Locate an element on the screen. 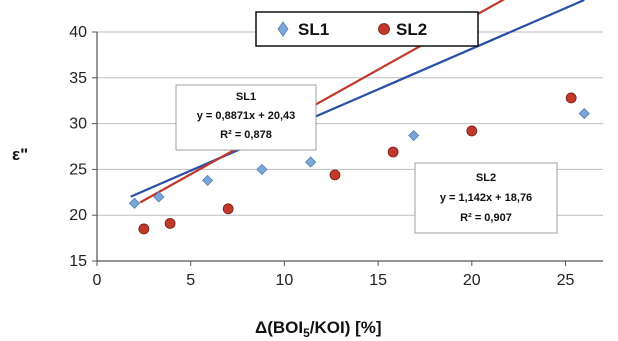  annotation-equation: y = 0,8871x + 20,43 is located at coordinates (246, 116).